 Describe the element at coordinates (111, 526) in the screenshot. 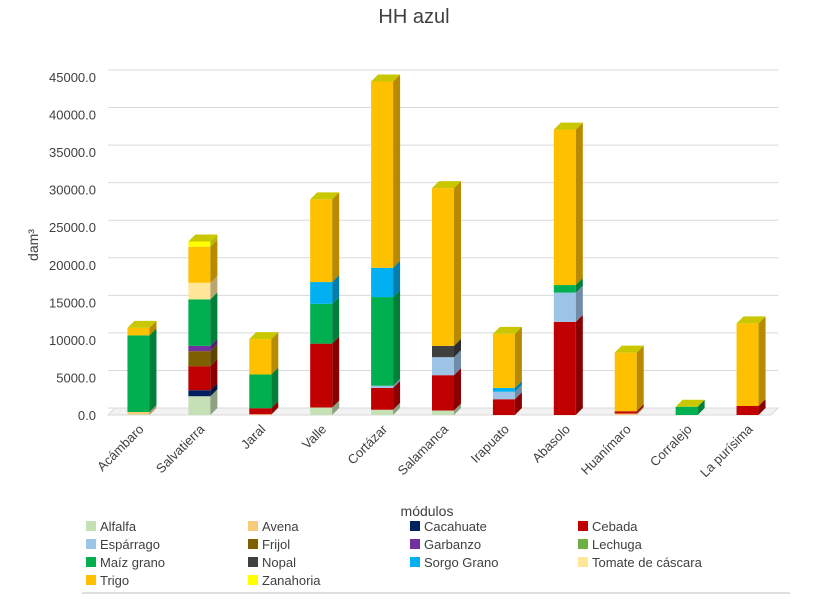

I see `legend-item-alfalfa: Alfalfa` at that location.